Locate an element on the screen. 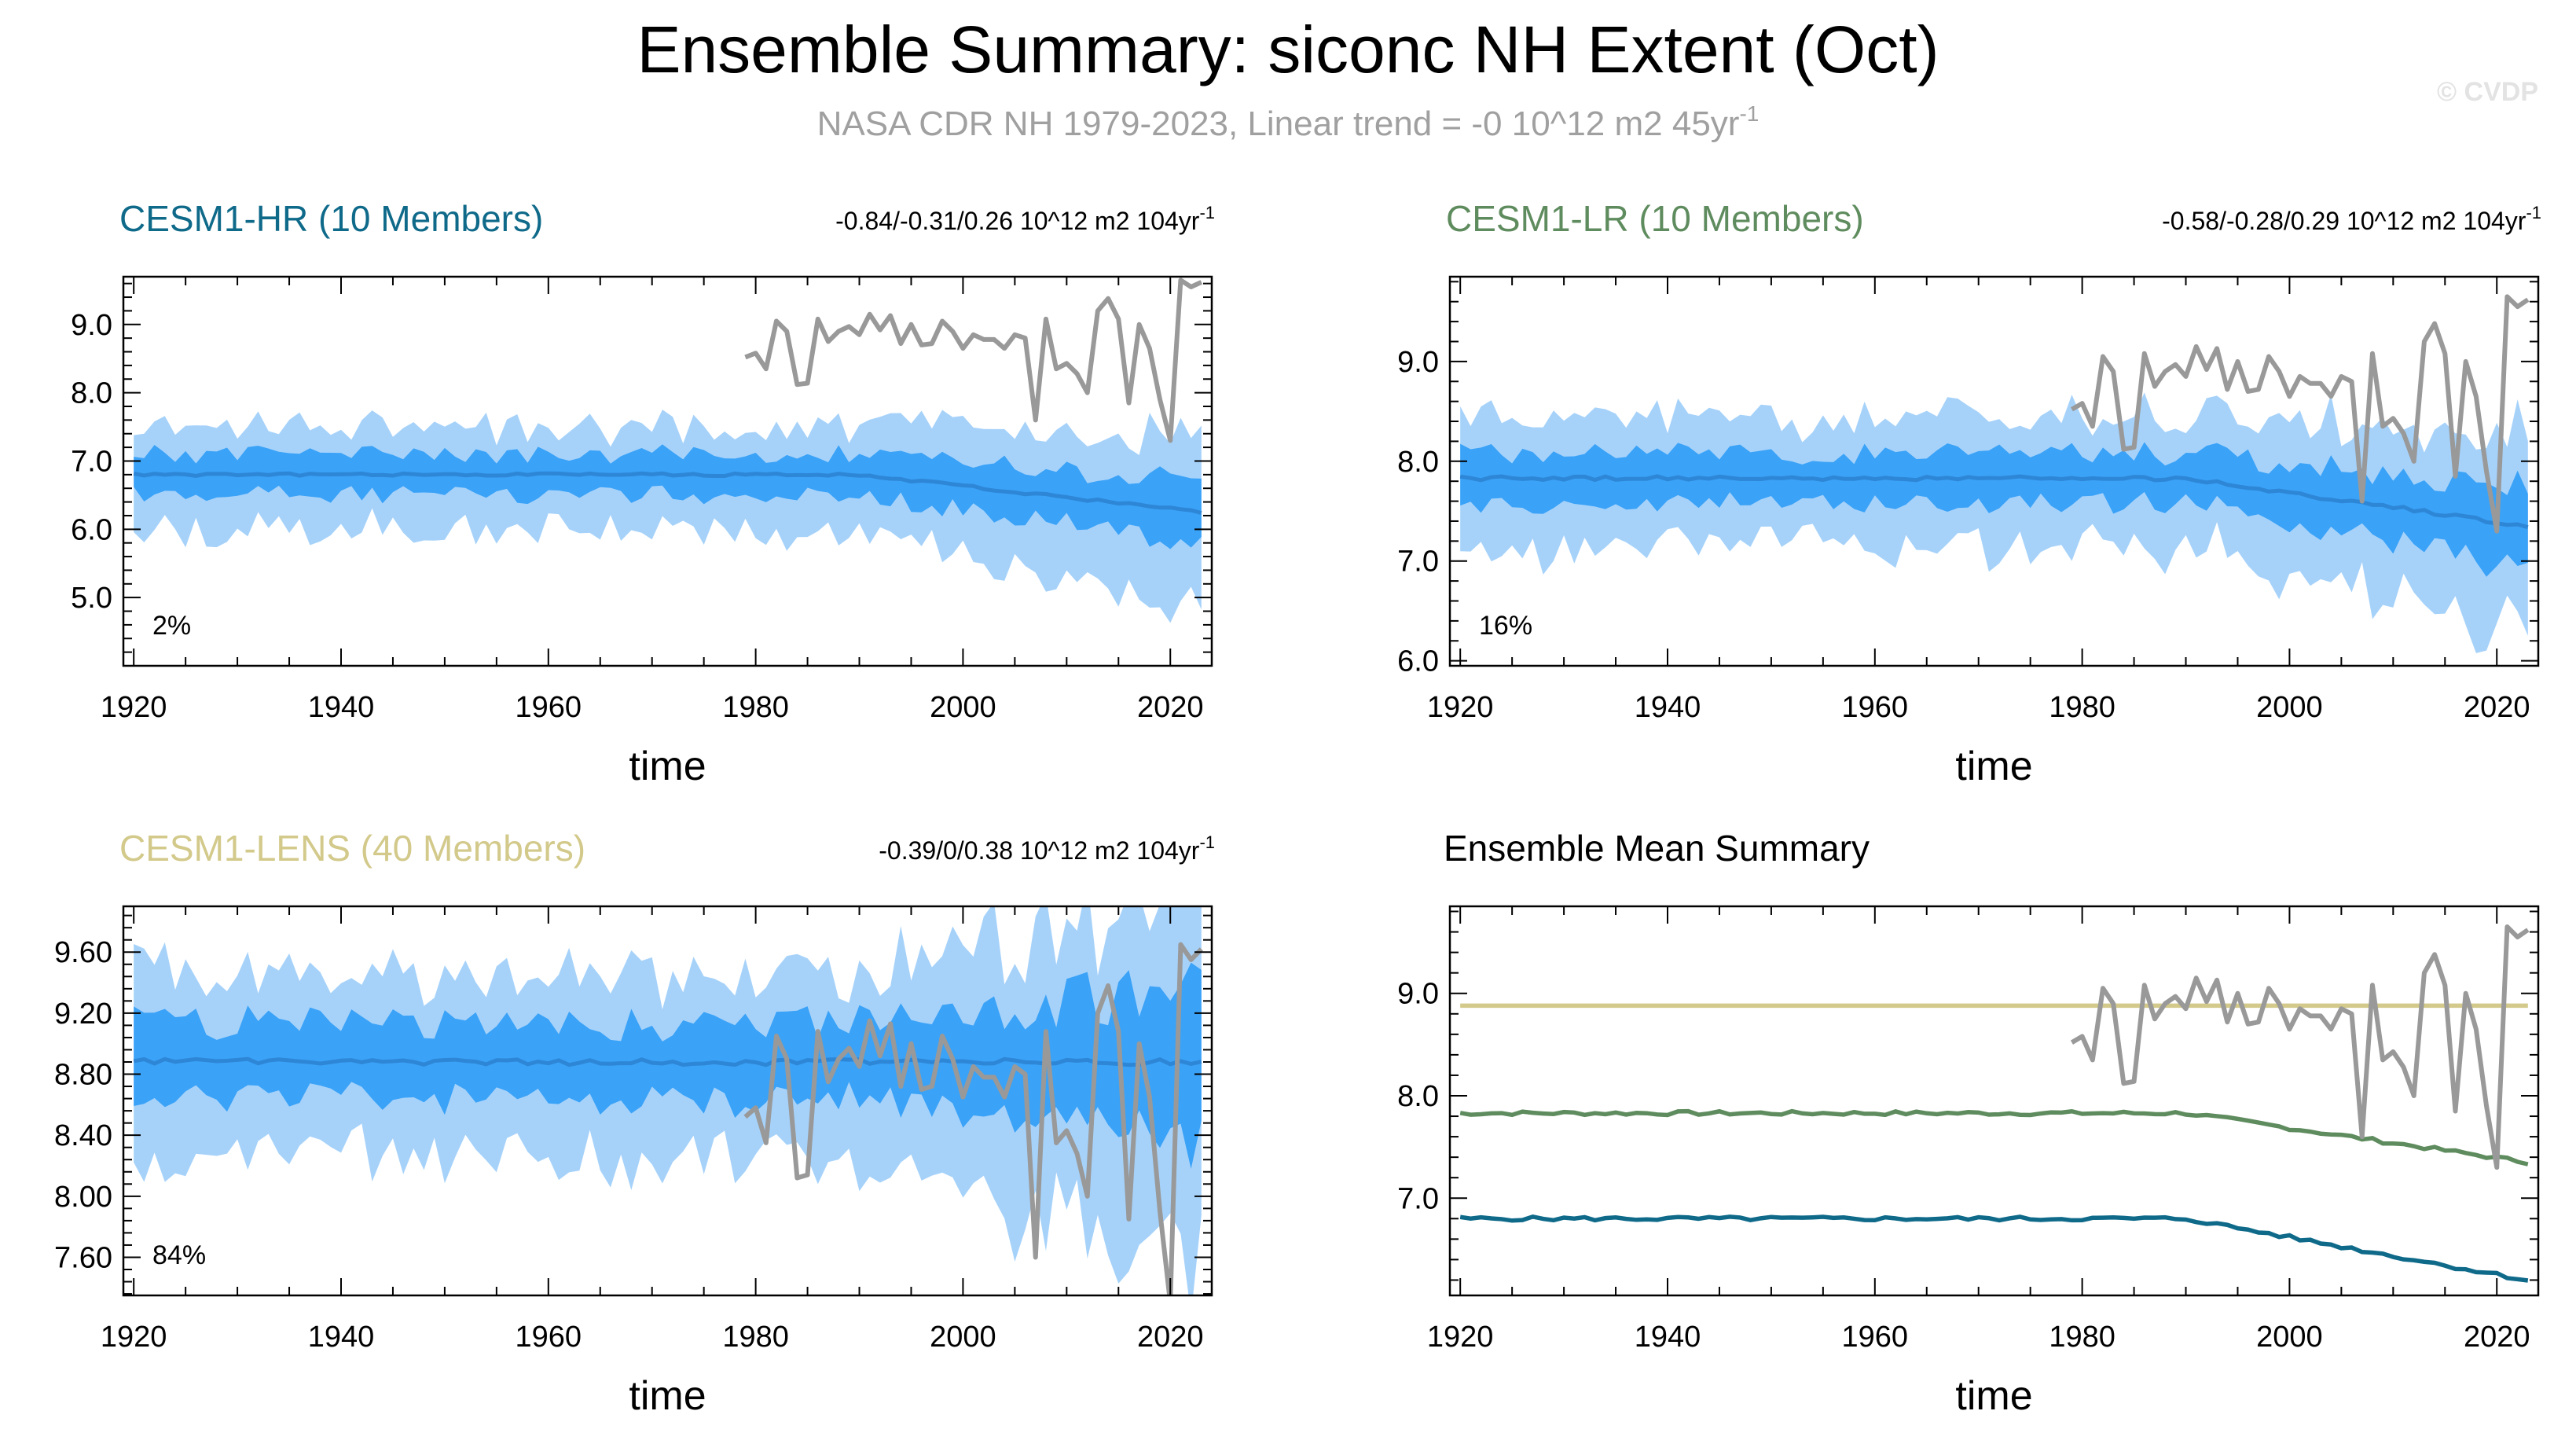 Image resolution: width=2576 pixels, height=1455 pixels. percent-label: 16% is located at coordinates (1505, 626).